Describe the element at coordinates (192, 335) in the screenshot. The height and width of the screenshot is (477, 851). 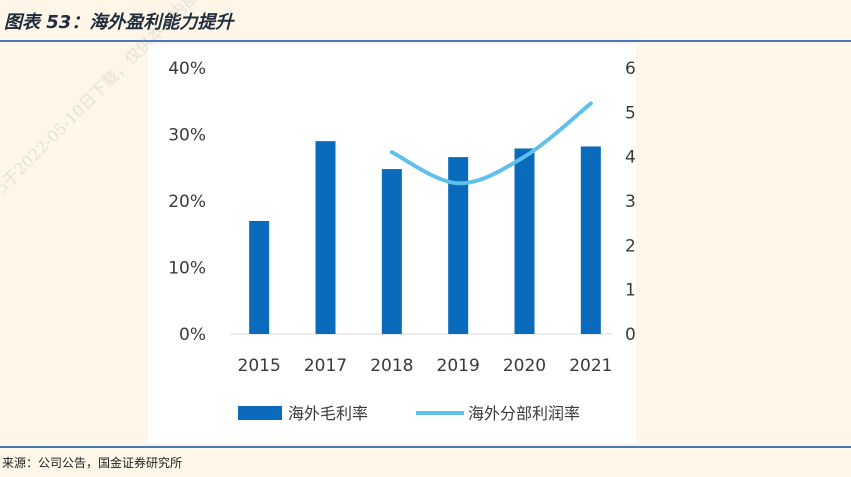
I see `y-left-tick-label: 0%` at that location.